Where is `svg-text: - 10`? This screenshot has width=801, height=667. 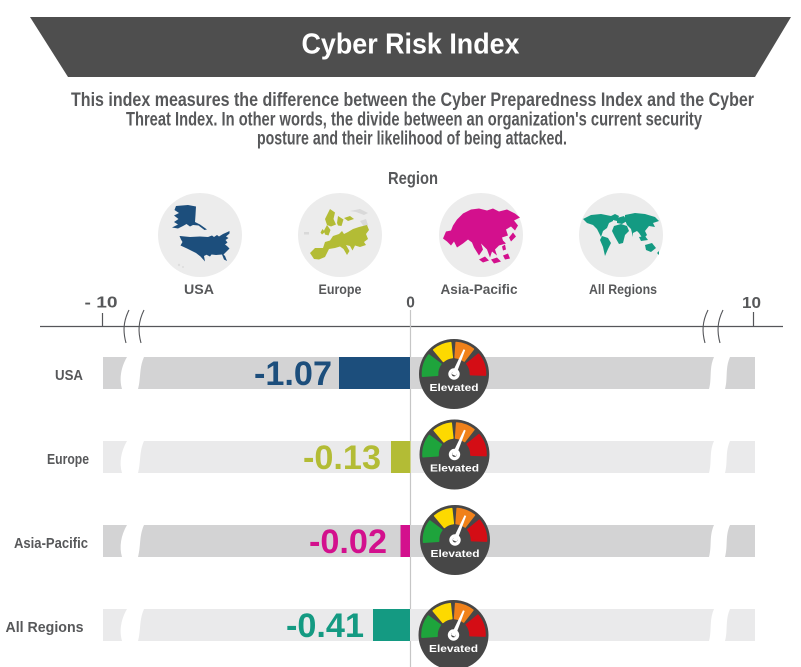 svg-text: - 10 is located at coordinates (101, 303).